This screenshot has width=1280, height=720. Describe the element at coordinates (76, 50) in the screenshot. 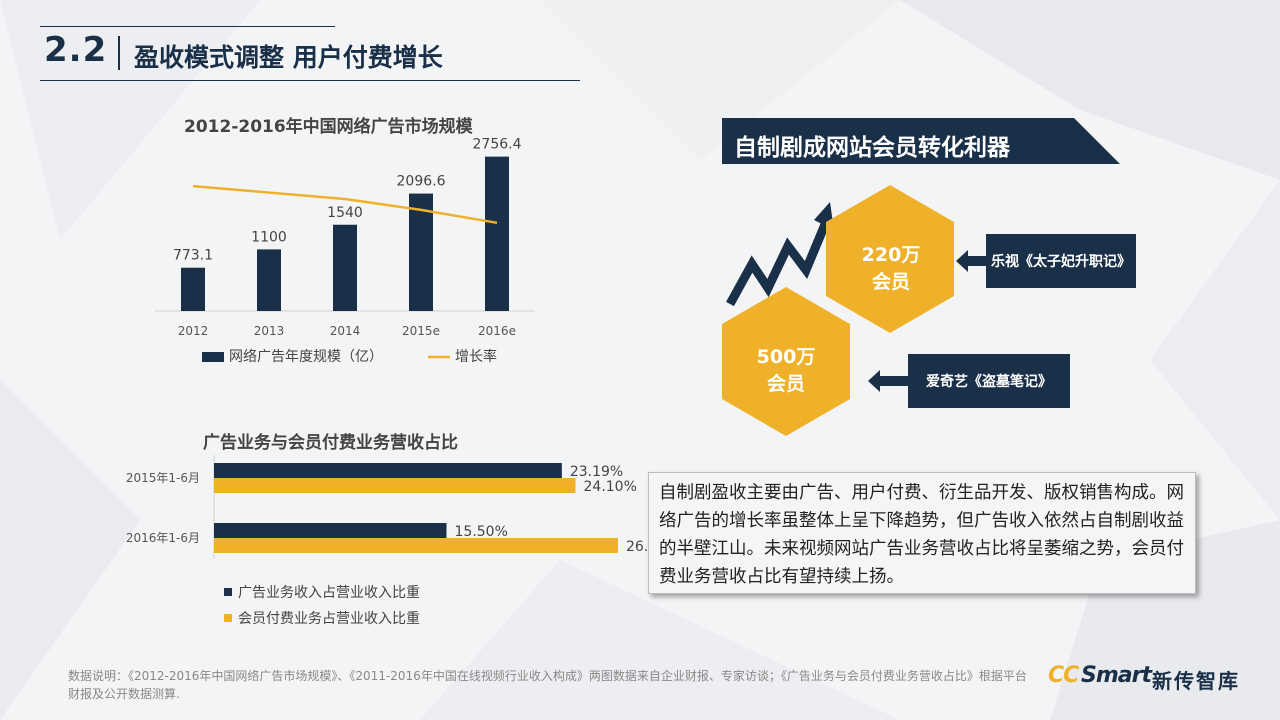

I see `section-number: 2.2` at that location.